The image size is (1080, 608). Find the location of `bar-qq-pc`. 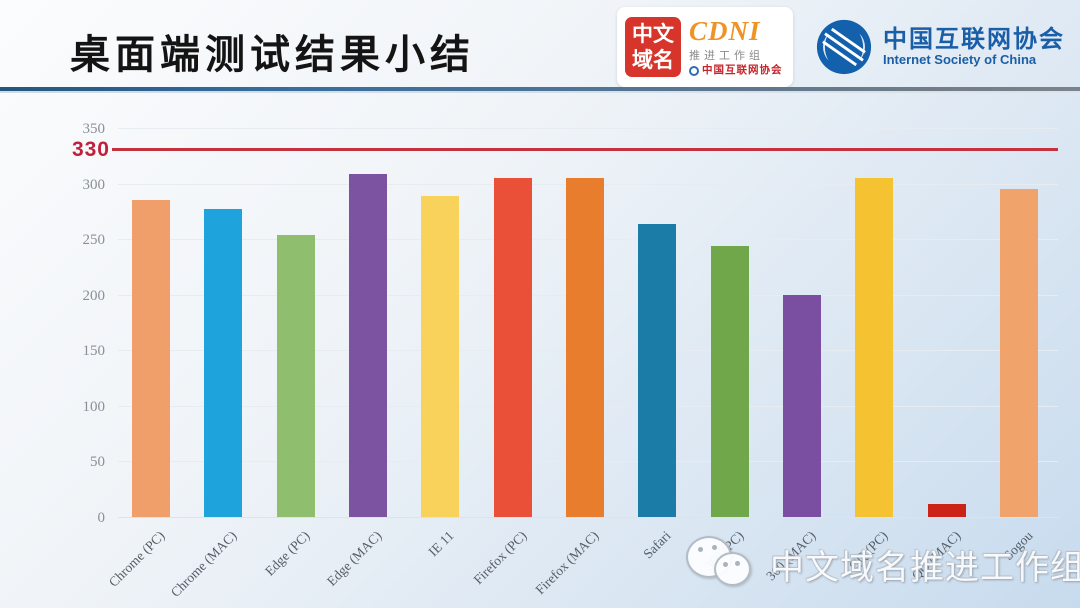

bar-qq-pc is located at coordinates (874, 347).